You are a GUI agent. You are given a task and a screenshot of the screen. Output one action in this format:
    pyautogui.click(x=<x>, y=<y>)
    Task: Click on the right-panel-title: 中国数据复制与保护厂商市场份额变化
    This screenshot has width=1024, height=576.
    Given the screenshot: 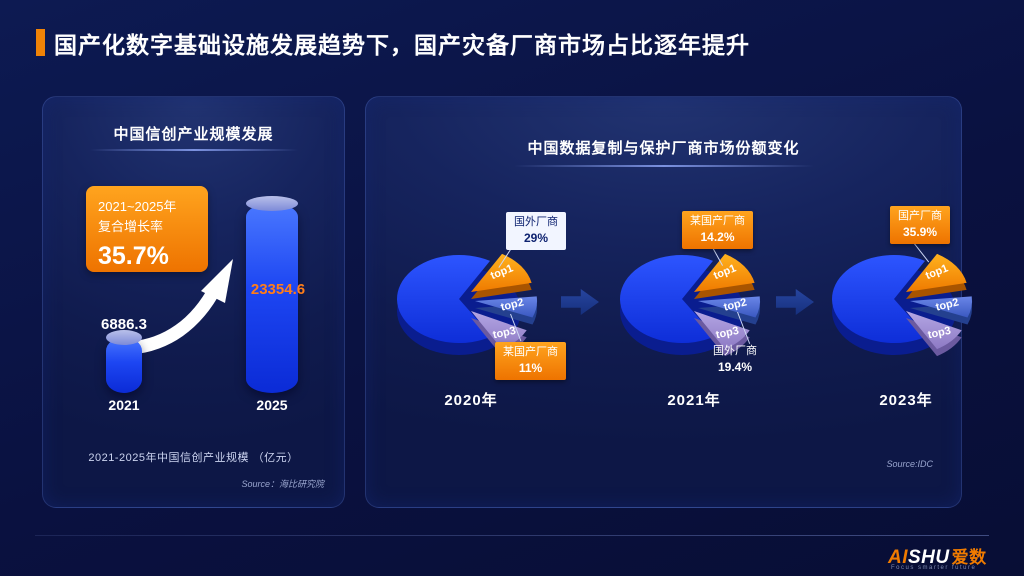 What is the action you would take?
    pyautogui.click(x=663, y=148)
    